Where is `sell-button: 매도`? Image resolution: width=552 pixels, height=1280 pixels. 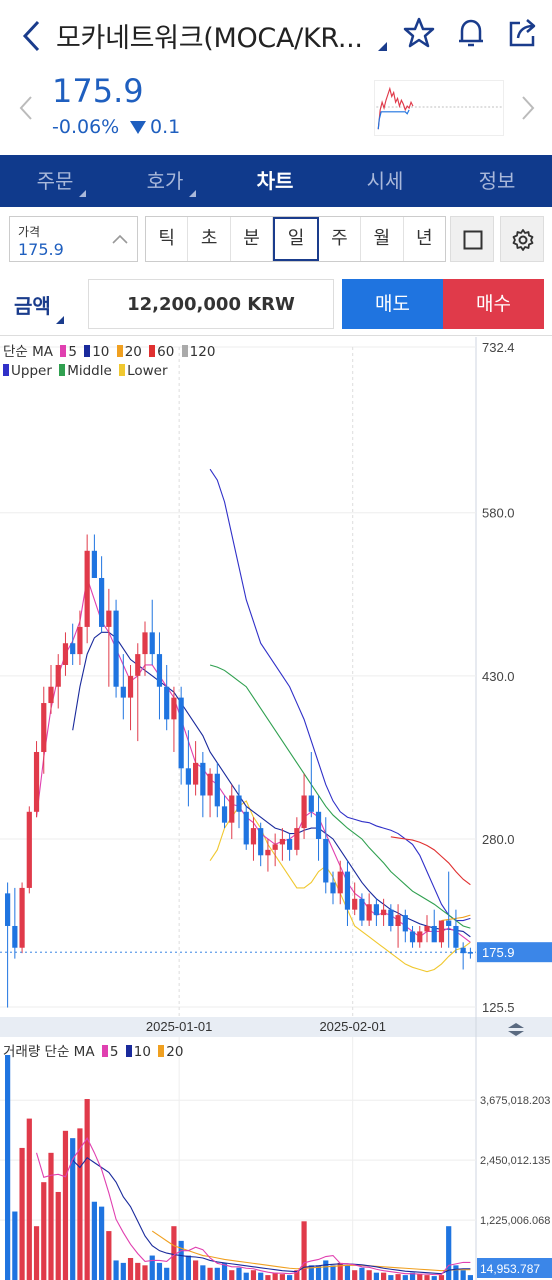 sell-button: 매도 is located at coordinates (392, 304).